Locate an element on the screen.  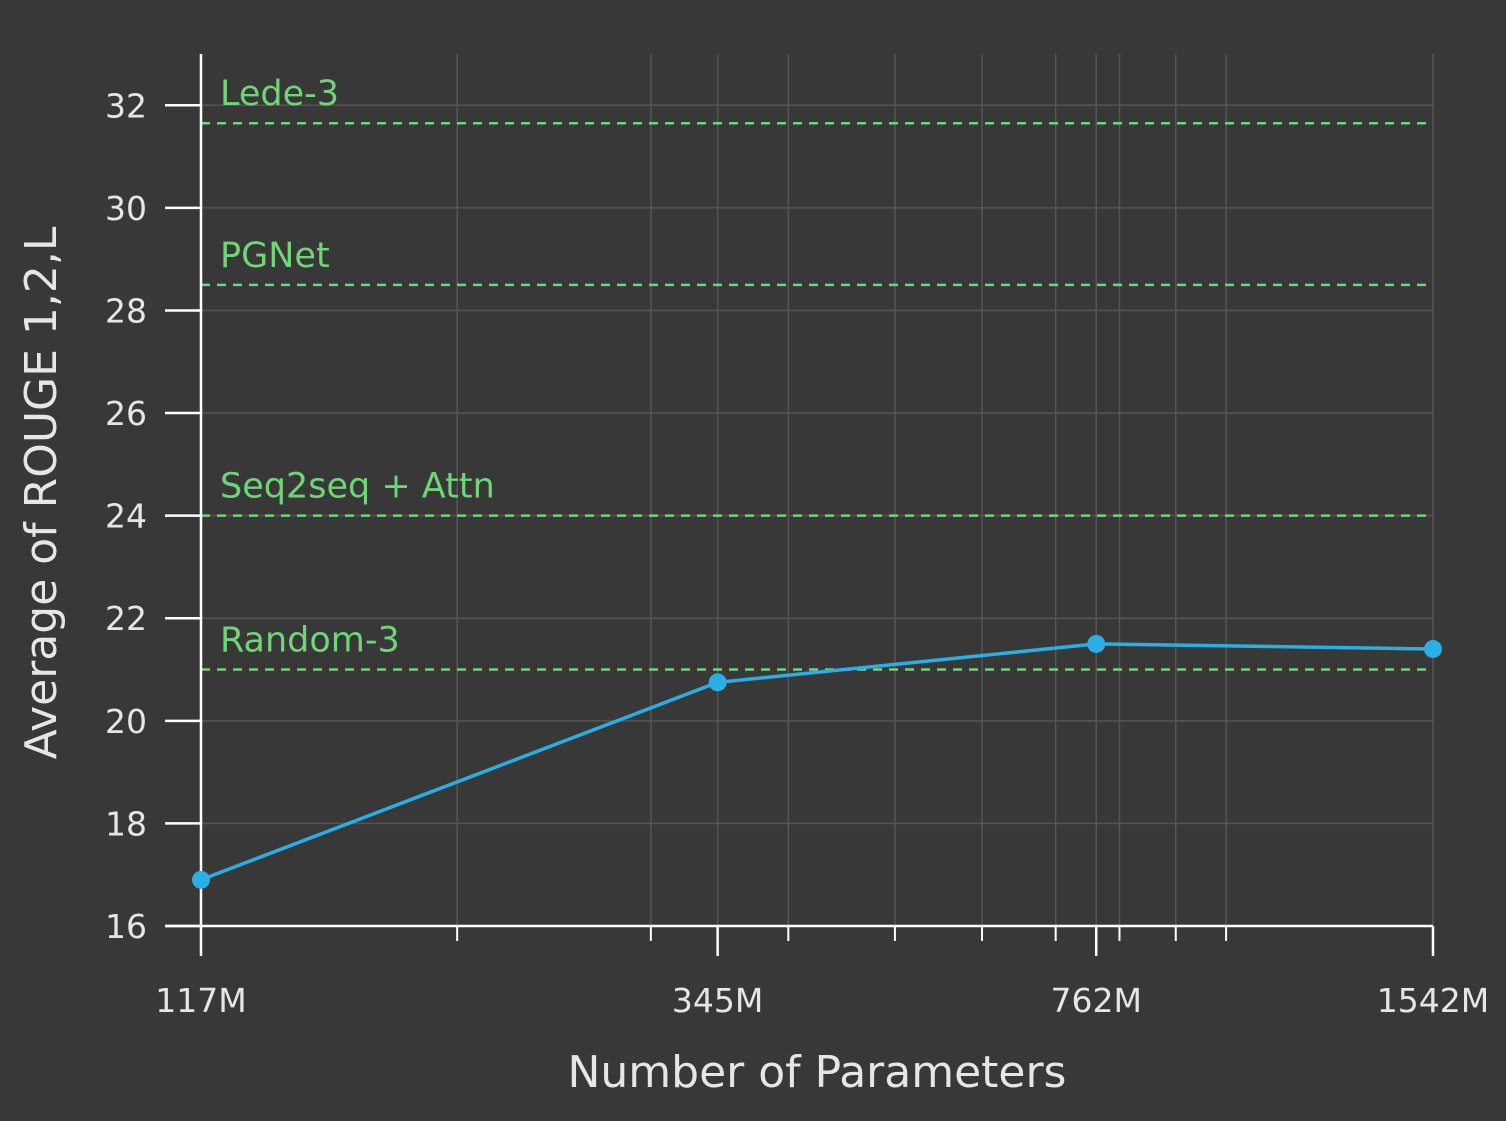
y-tick-label: 20 is located at coordinates (126, 721).